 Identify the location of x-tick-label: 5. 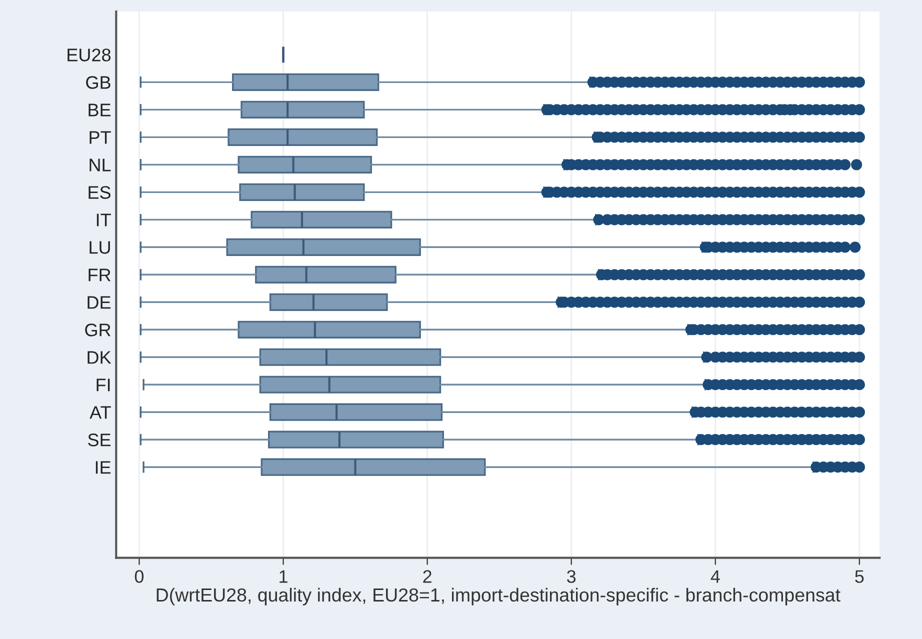
(859, 576).